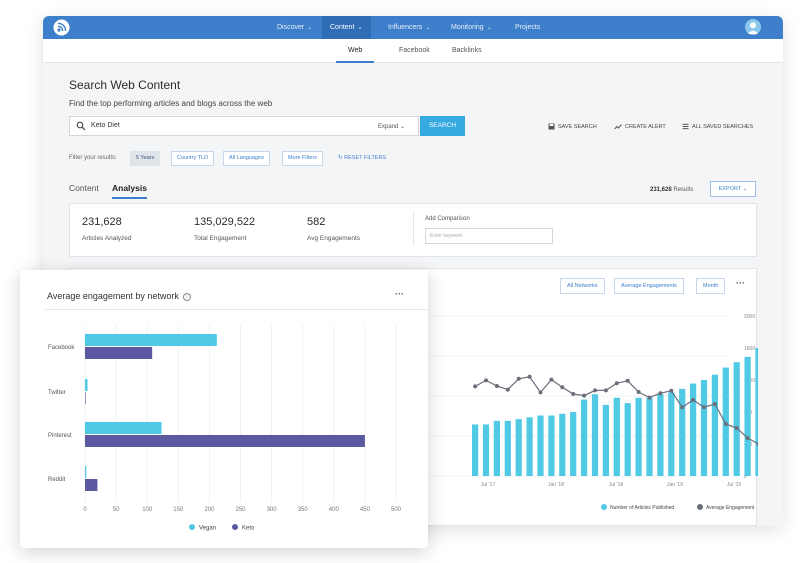  What do you see at coordinates (240, 510) in the screenshot?
I see `x-tick-label: 250` at bounding box center [240, 510].